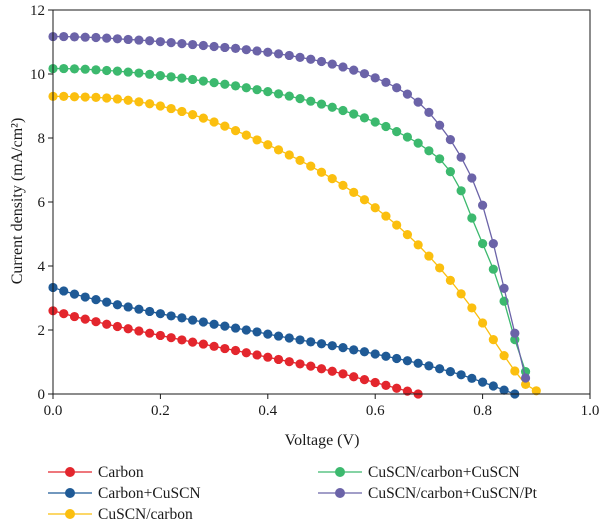  I want to click on legend-item-cuscn-carbon-cuscn-pt: CuSCN/carbon+CuSCN/Pt, so click(428, 493).